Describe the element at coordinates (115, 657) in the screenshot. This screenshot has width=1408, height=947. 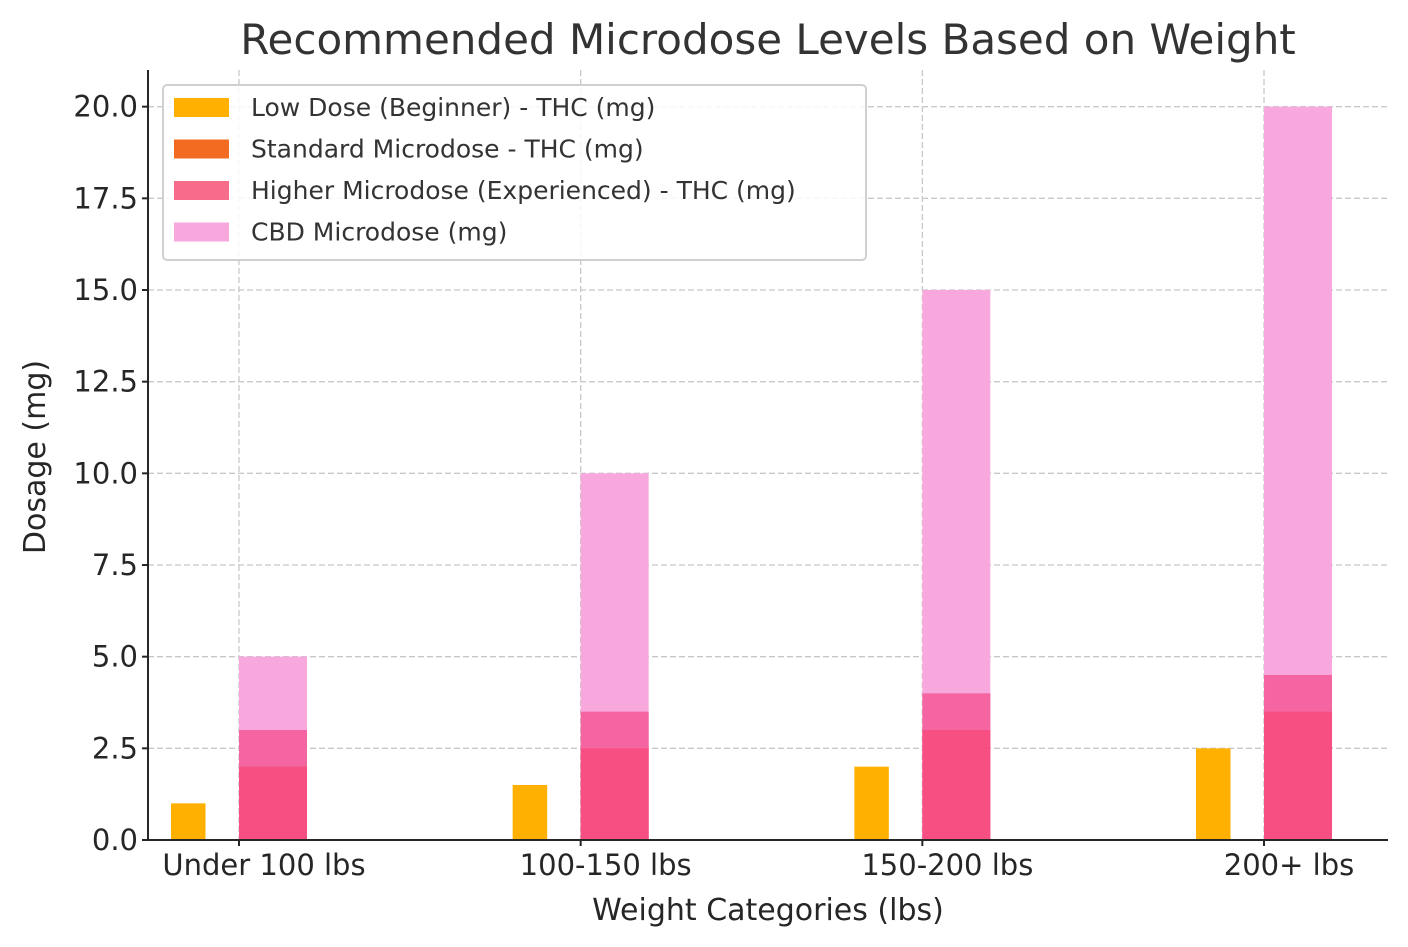
I see `y-tick-label: 5.0` at that location.